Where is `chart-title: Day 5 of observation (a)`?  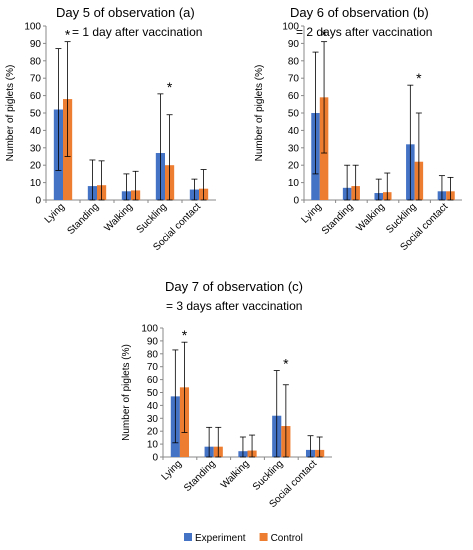 chart-title: Day 5 of observation (a) is located at coordinates (125, 12).